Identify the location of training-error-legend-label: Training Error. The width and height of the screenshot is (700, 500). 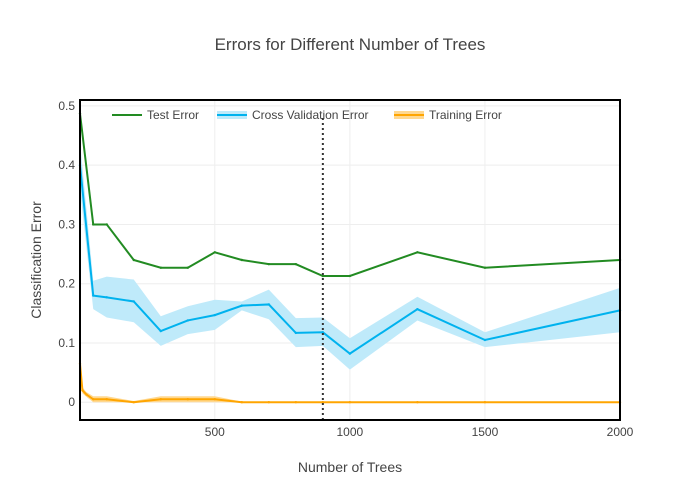
(465, 115).